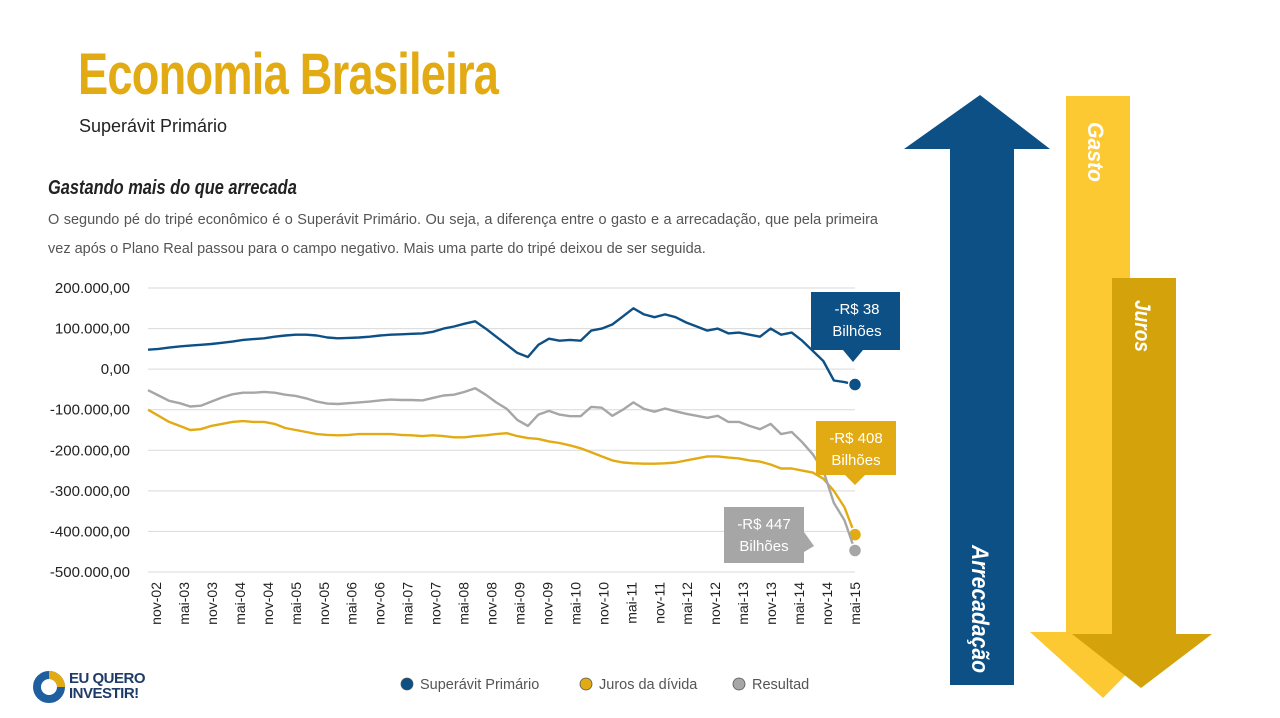  Describe the element at coordinates (631, 603) in the screenshot. I see `x-tick-label: mai-11` at that location.